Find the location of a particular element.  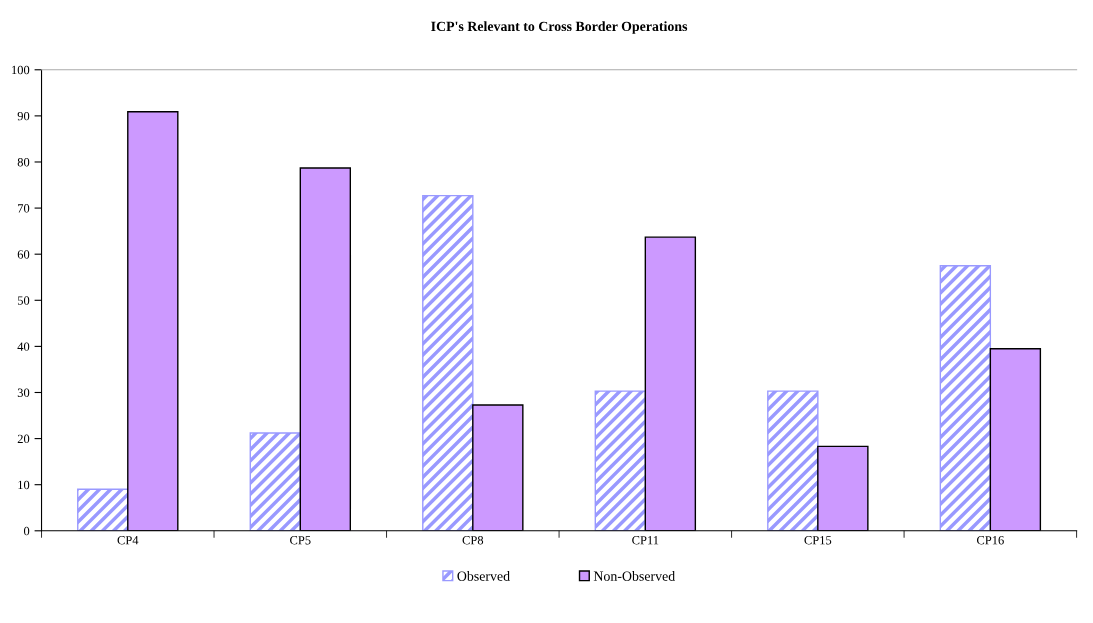

y-tick-label: 30 is located at coordinates (23, 392).